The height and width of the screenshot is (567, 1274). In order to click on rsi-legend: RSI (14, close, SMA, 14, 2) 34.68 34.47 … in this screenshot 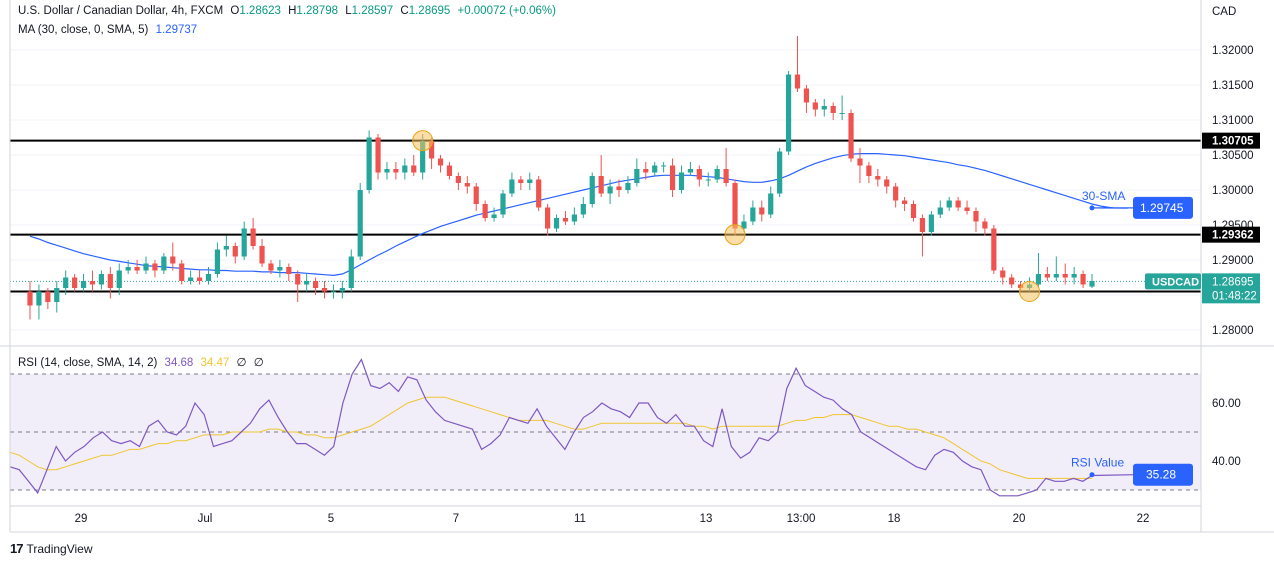, I will do `click(143, 362)`.